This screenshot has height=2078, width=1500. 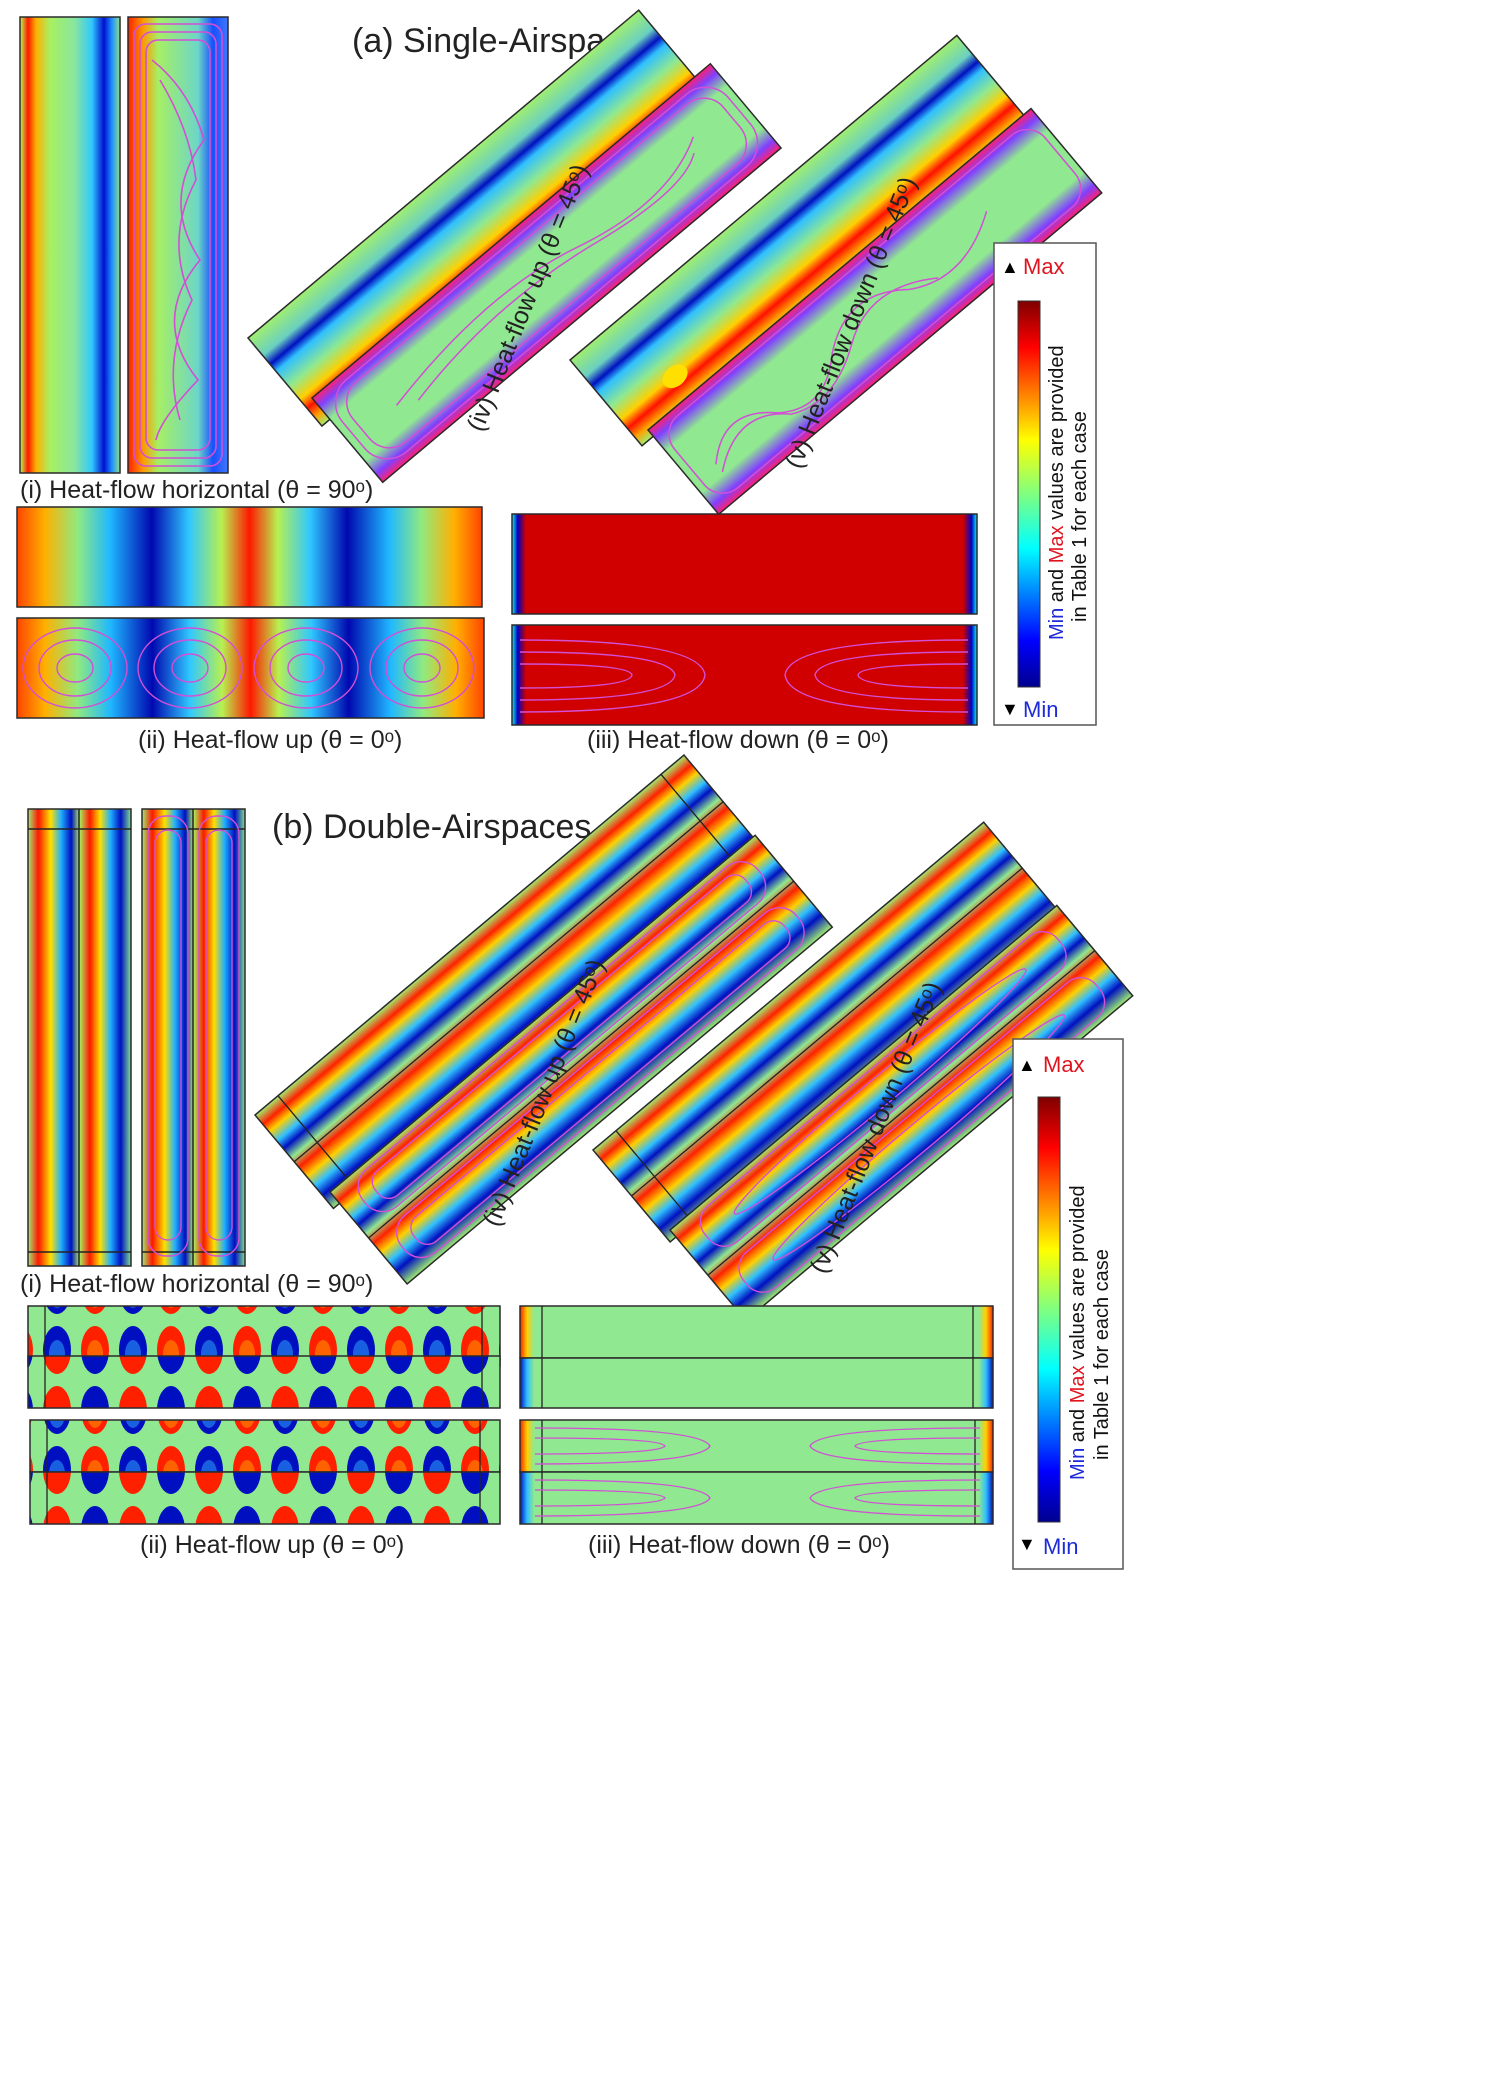 What do you see at coordinates (1040, 709) in the screenshot?
I see `legend-a-min-label: Min` at bounding box center [1040, 709].